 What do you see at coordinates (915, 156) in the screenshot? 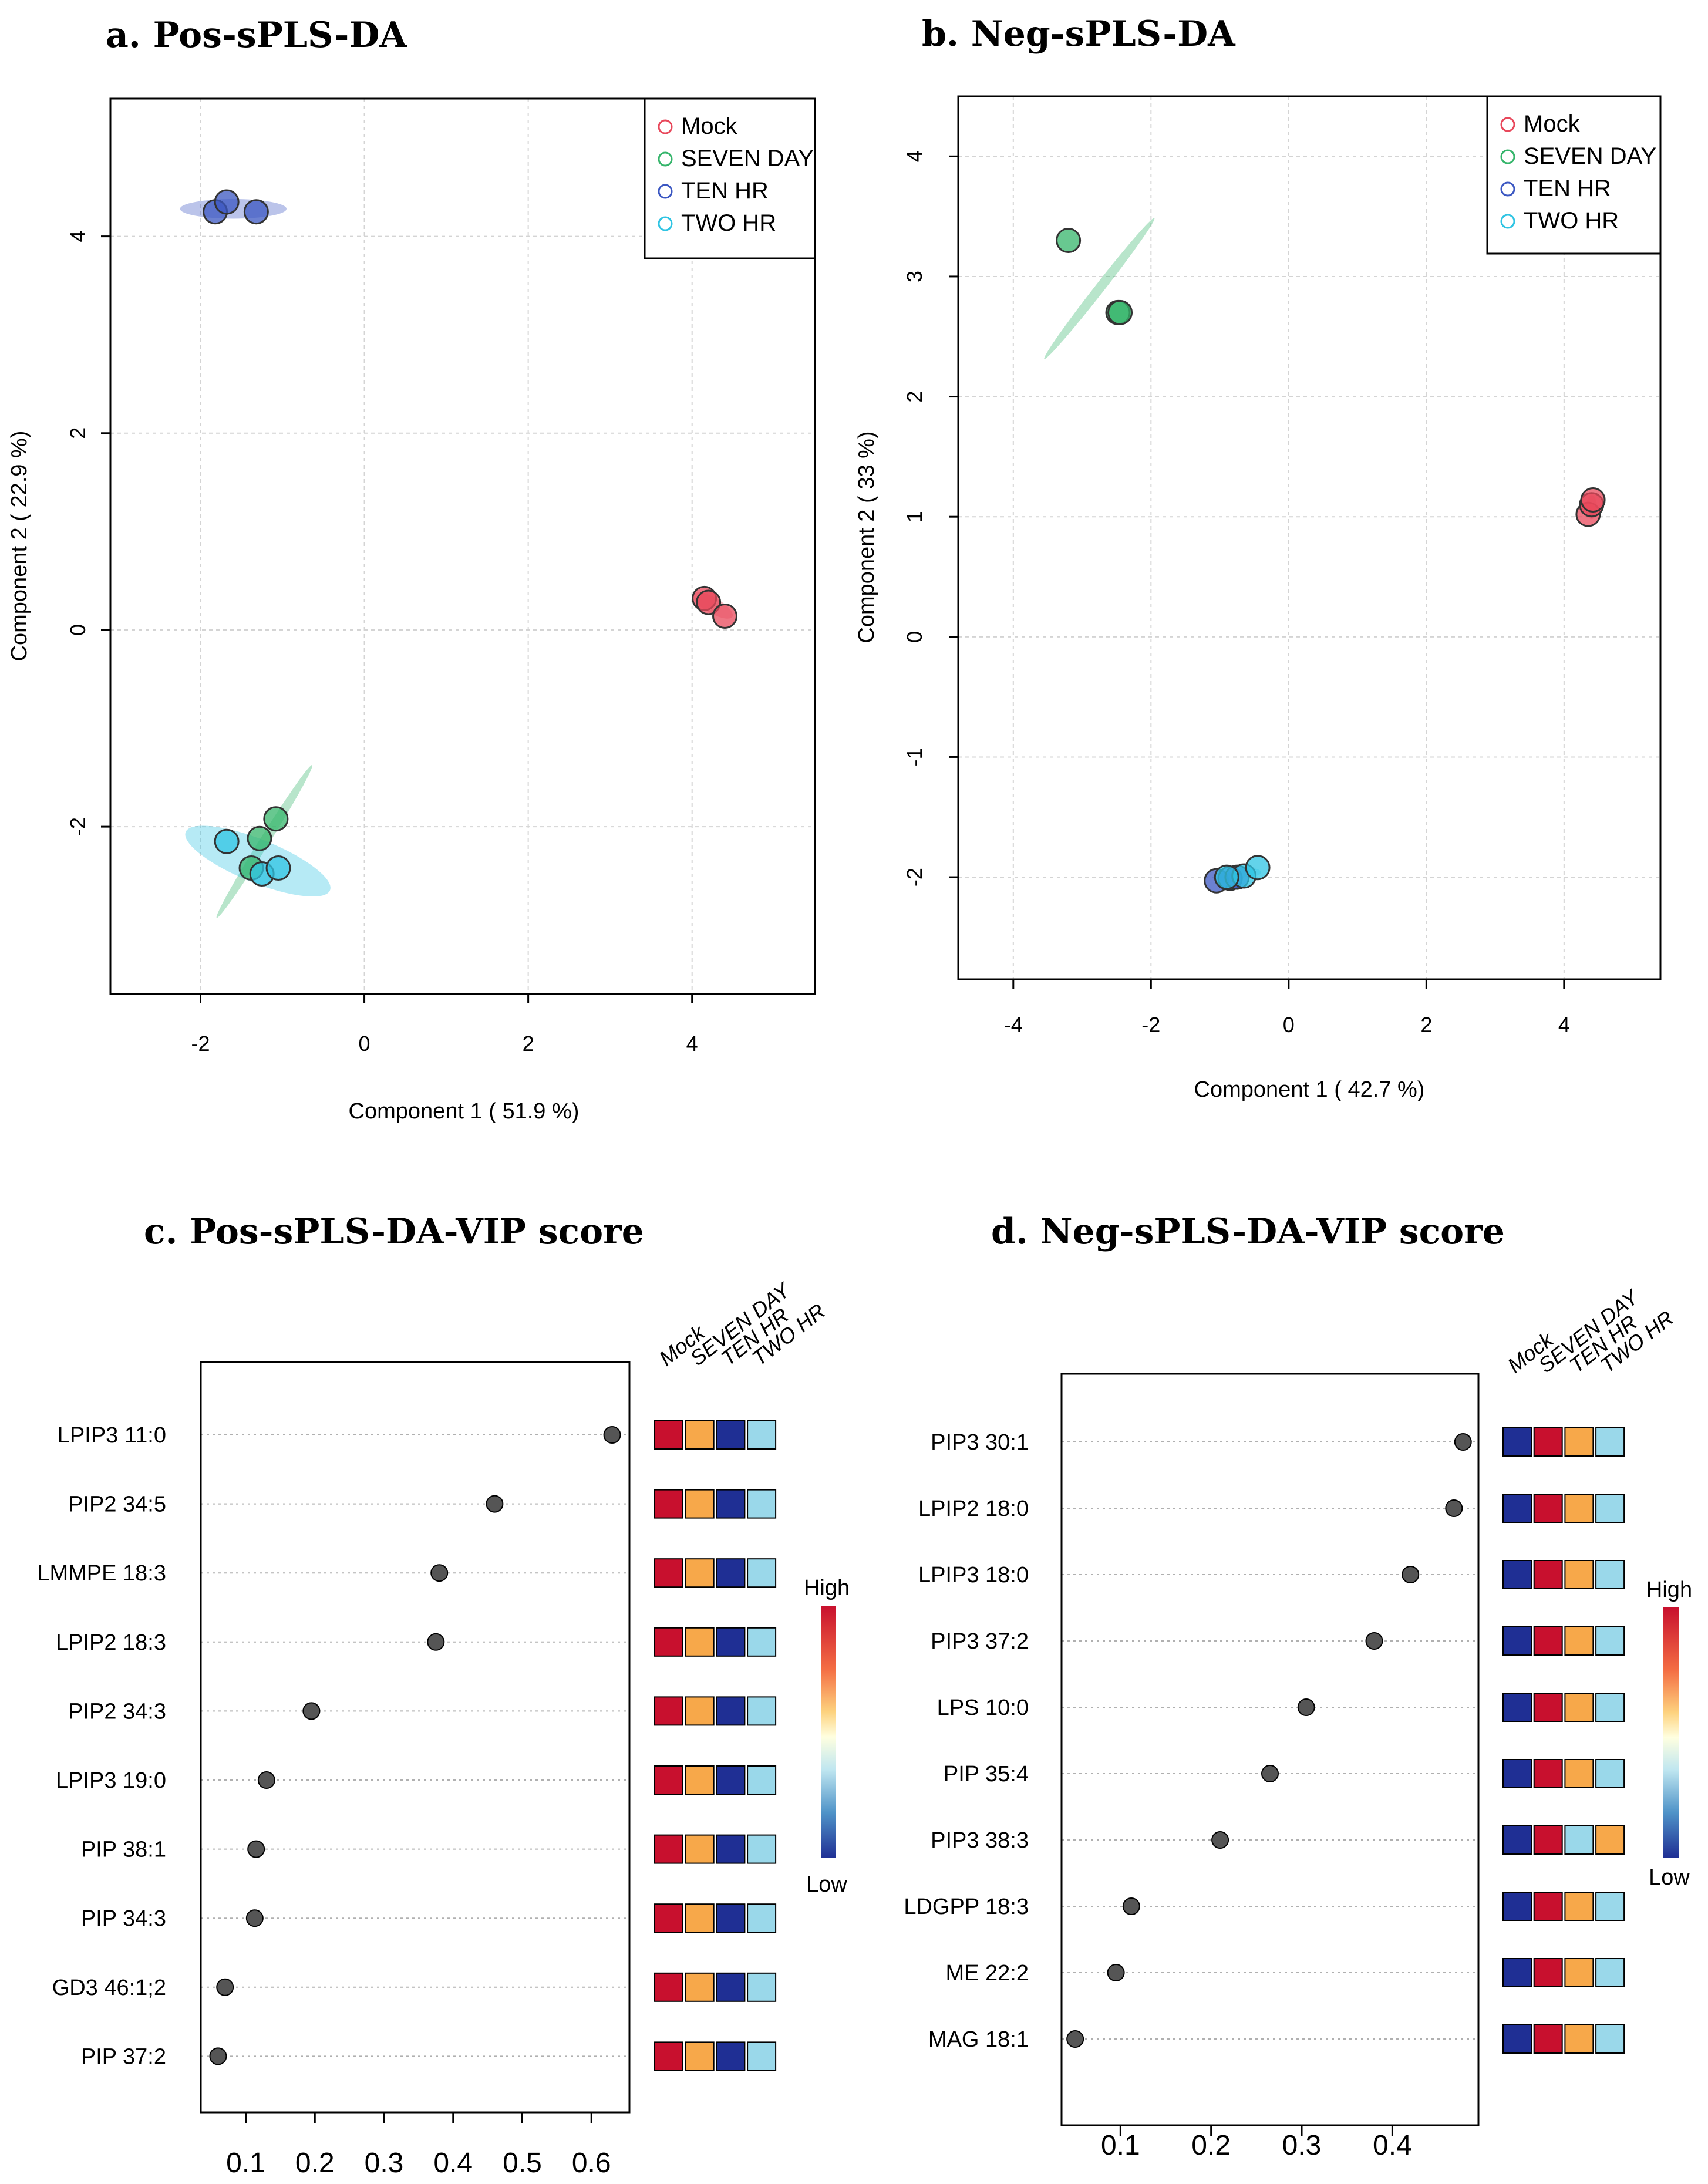
I see `y-tick-label: 4` at bounding box center [915, 156].